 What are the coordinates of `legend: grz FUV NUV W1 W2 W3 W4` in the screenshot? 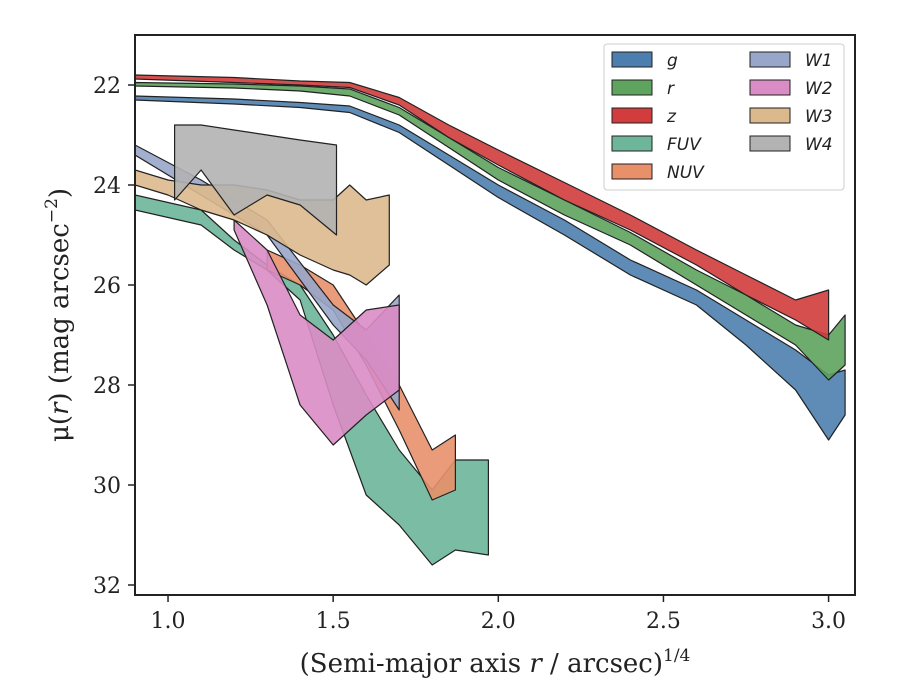 It's located at (724, 117).